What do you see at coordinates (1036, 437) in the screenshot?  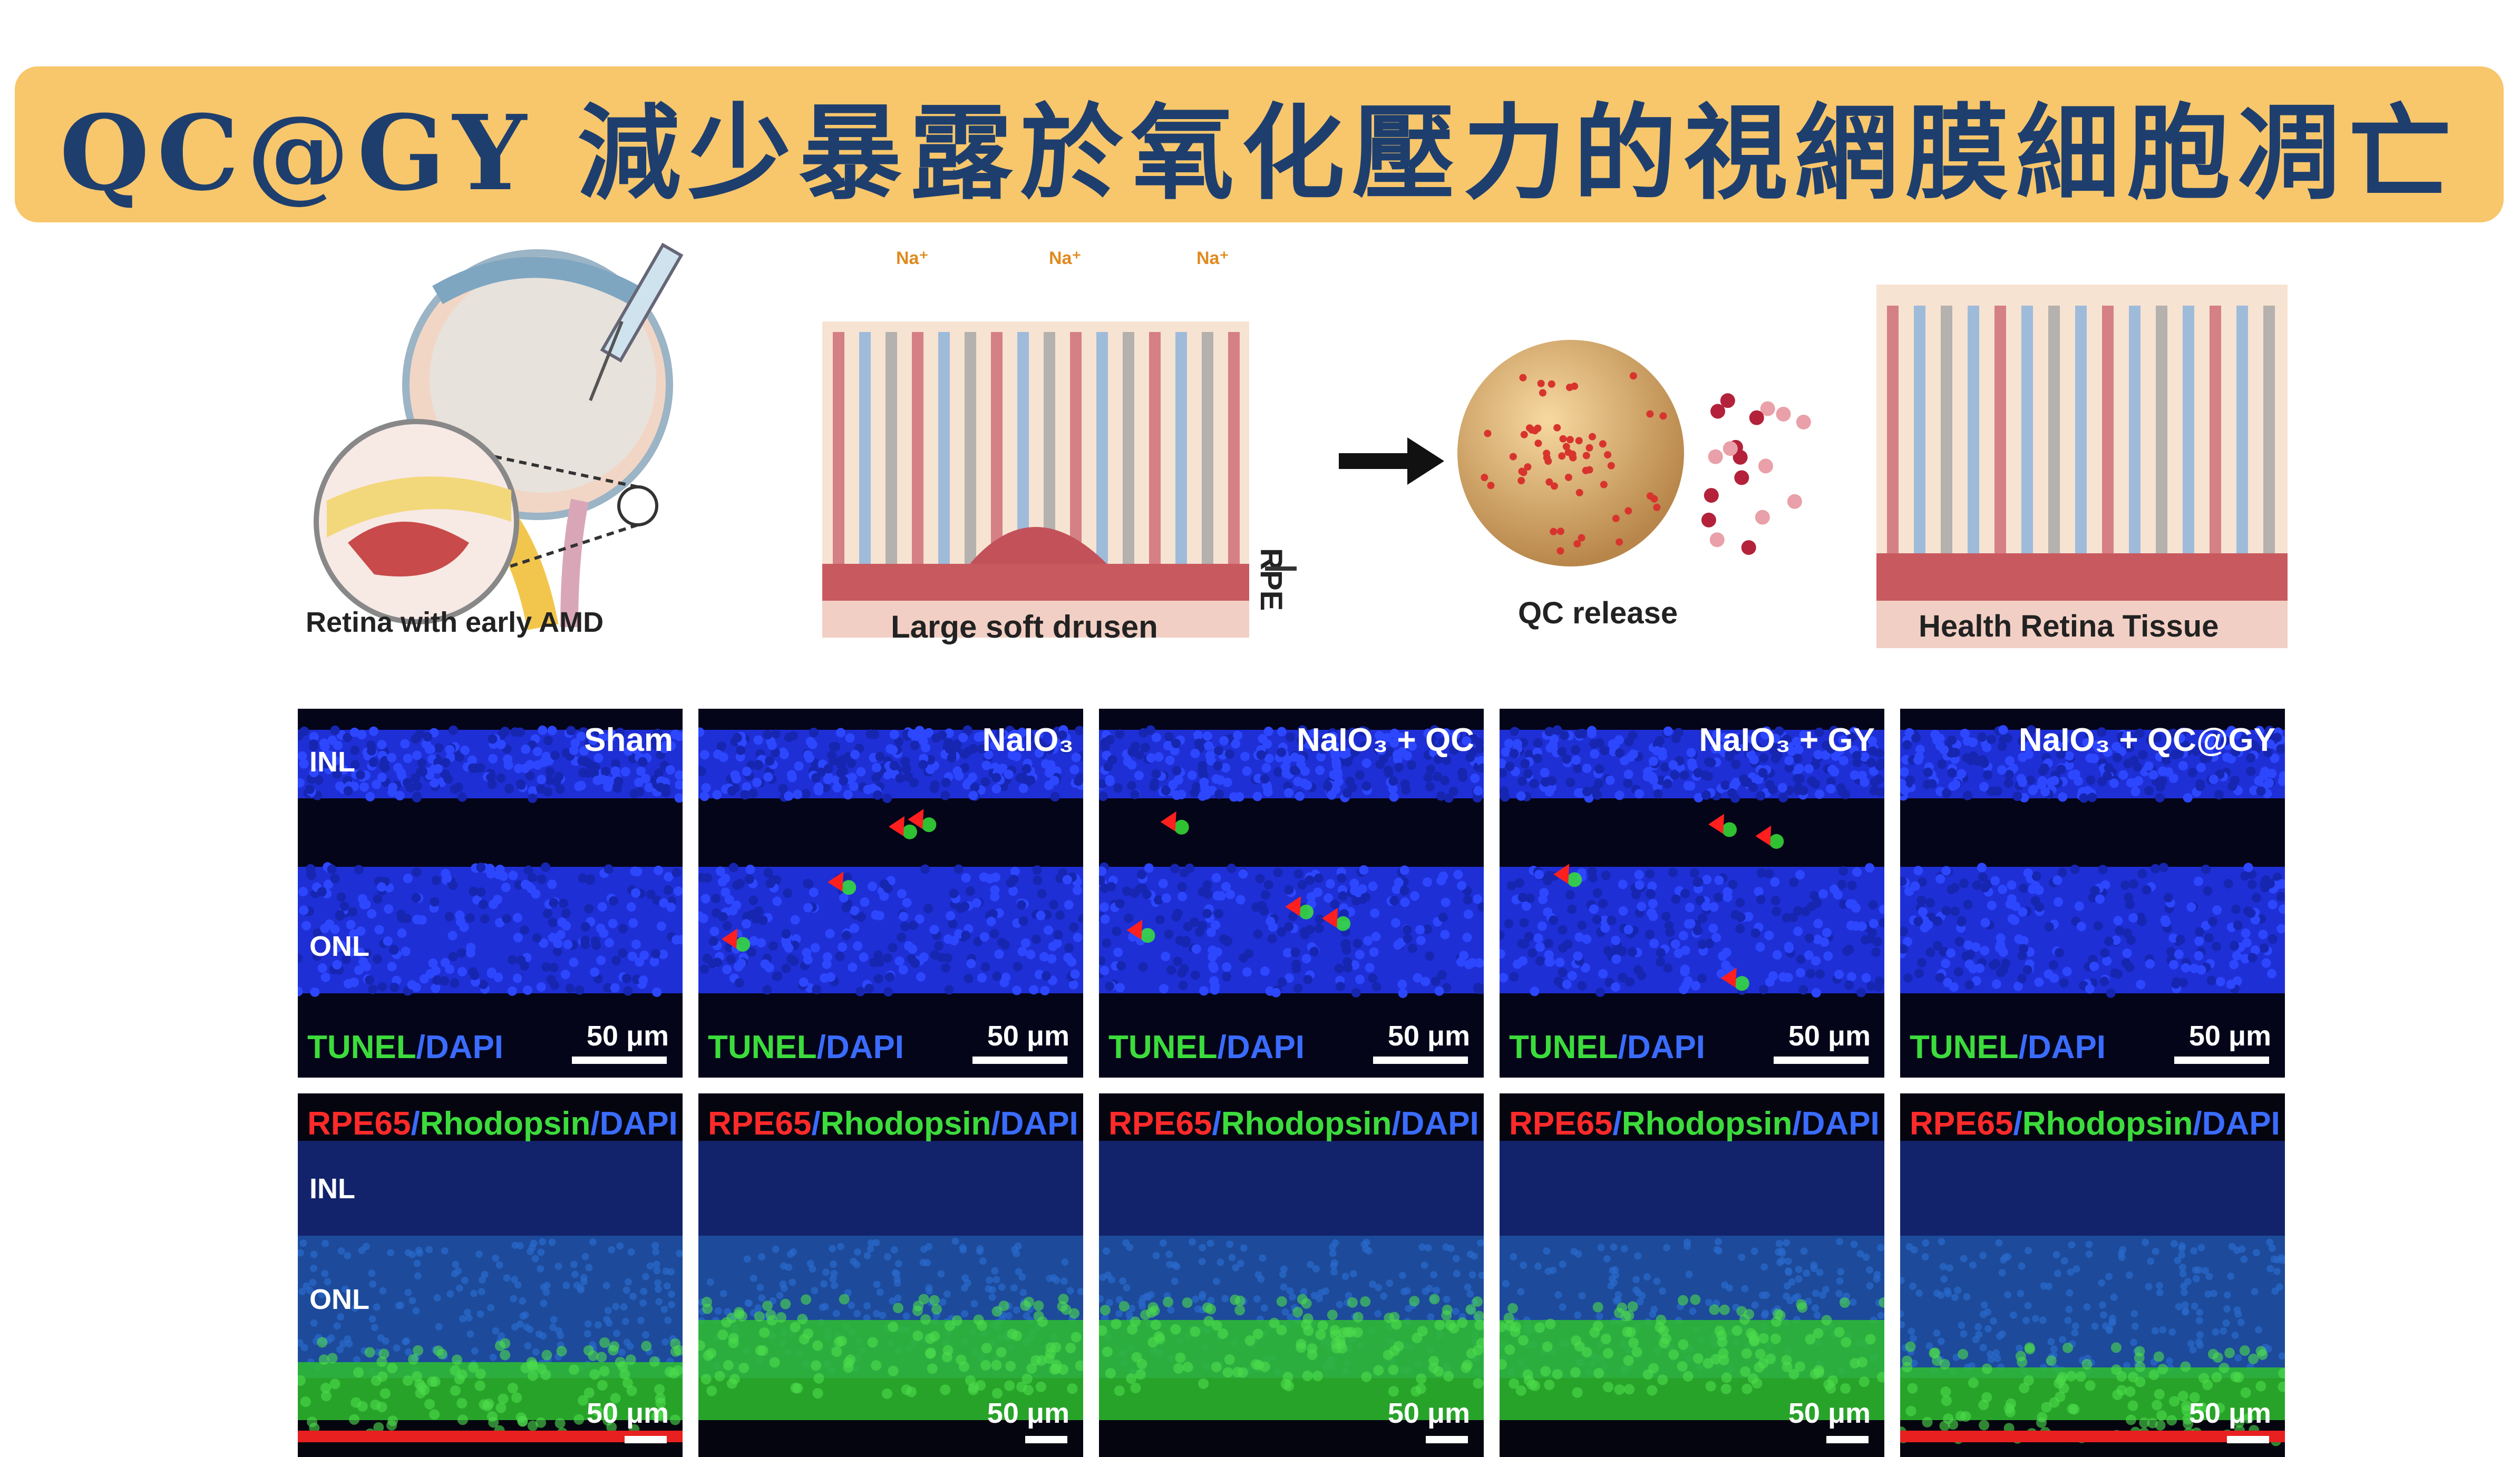 I see `drusen-diagram: Large soft drusen Na⁺ Na⁺ Na⁺` at bounding box center [1036, 437].